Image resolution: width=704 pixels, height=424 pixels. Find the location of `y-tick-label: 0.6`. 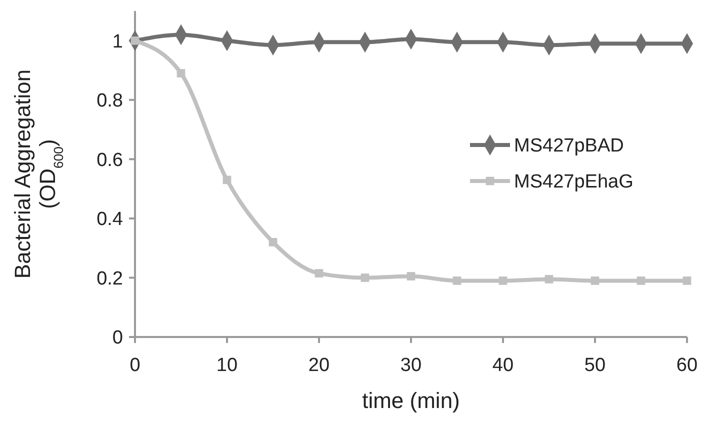

y-tick-label: 0.6 is located at coordinates (109, 160).